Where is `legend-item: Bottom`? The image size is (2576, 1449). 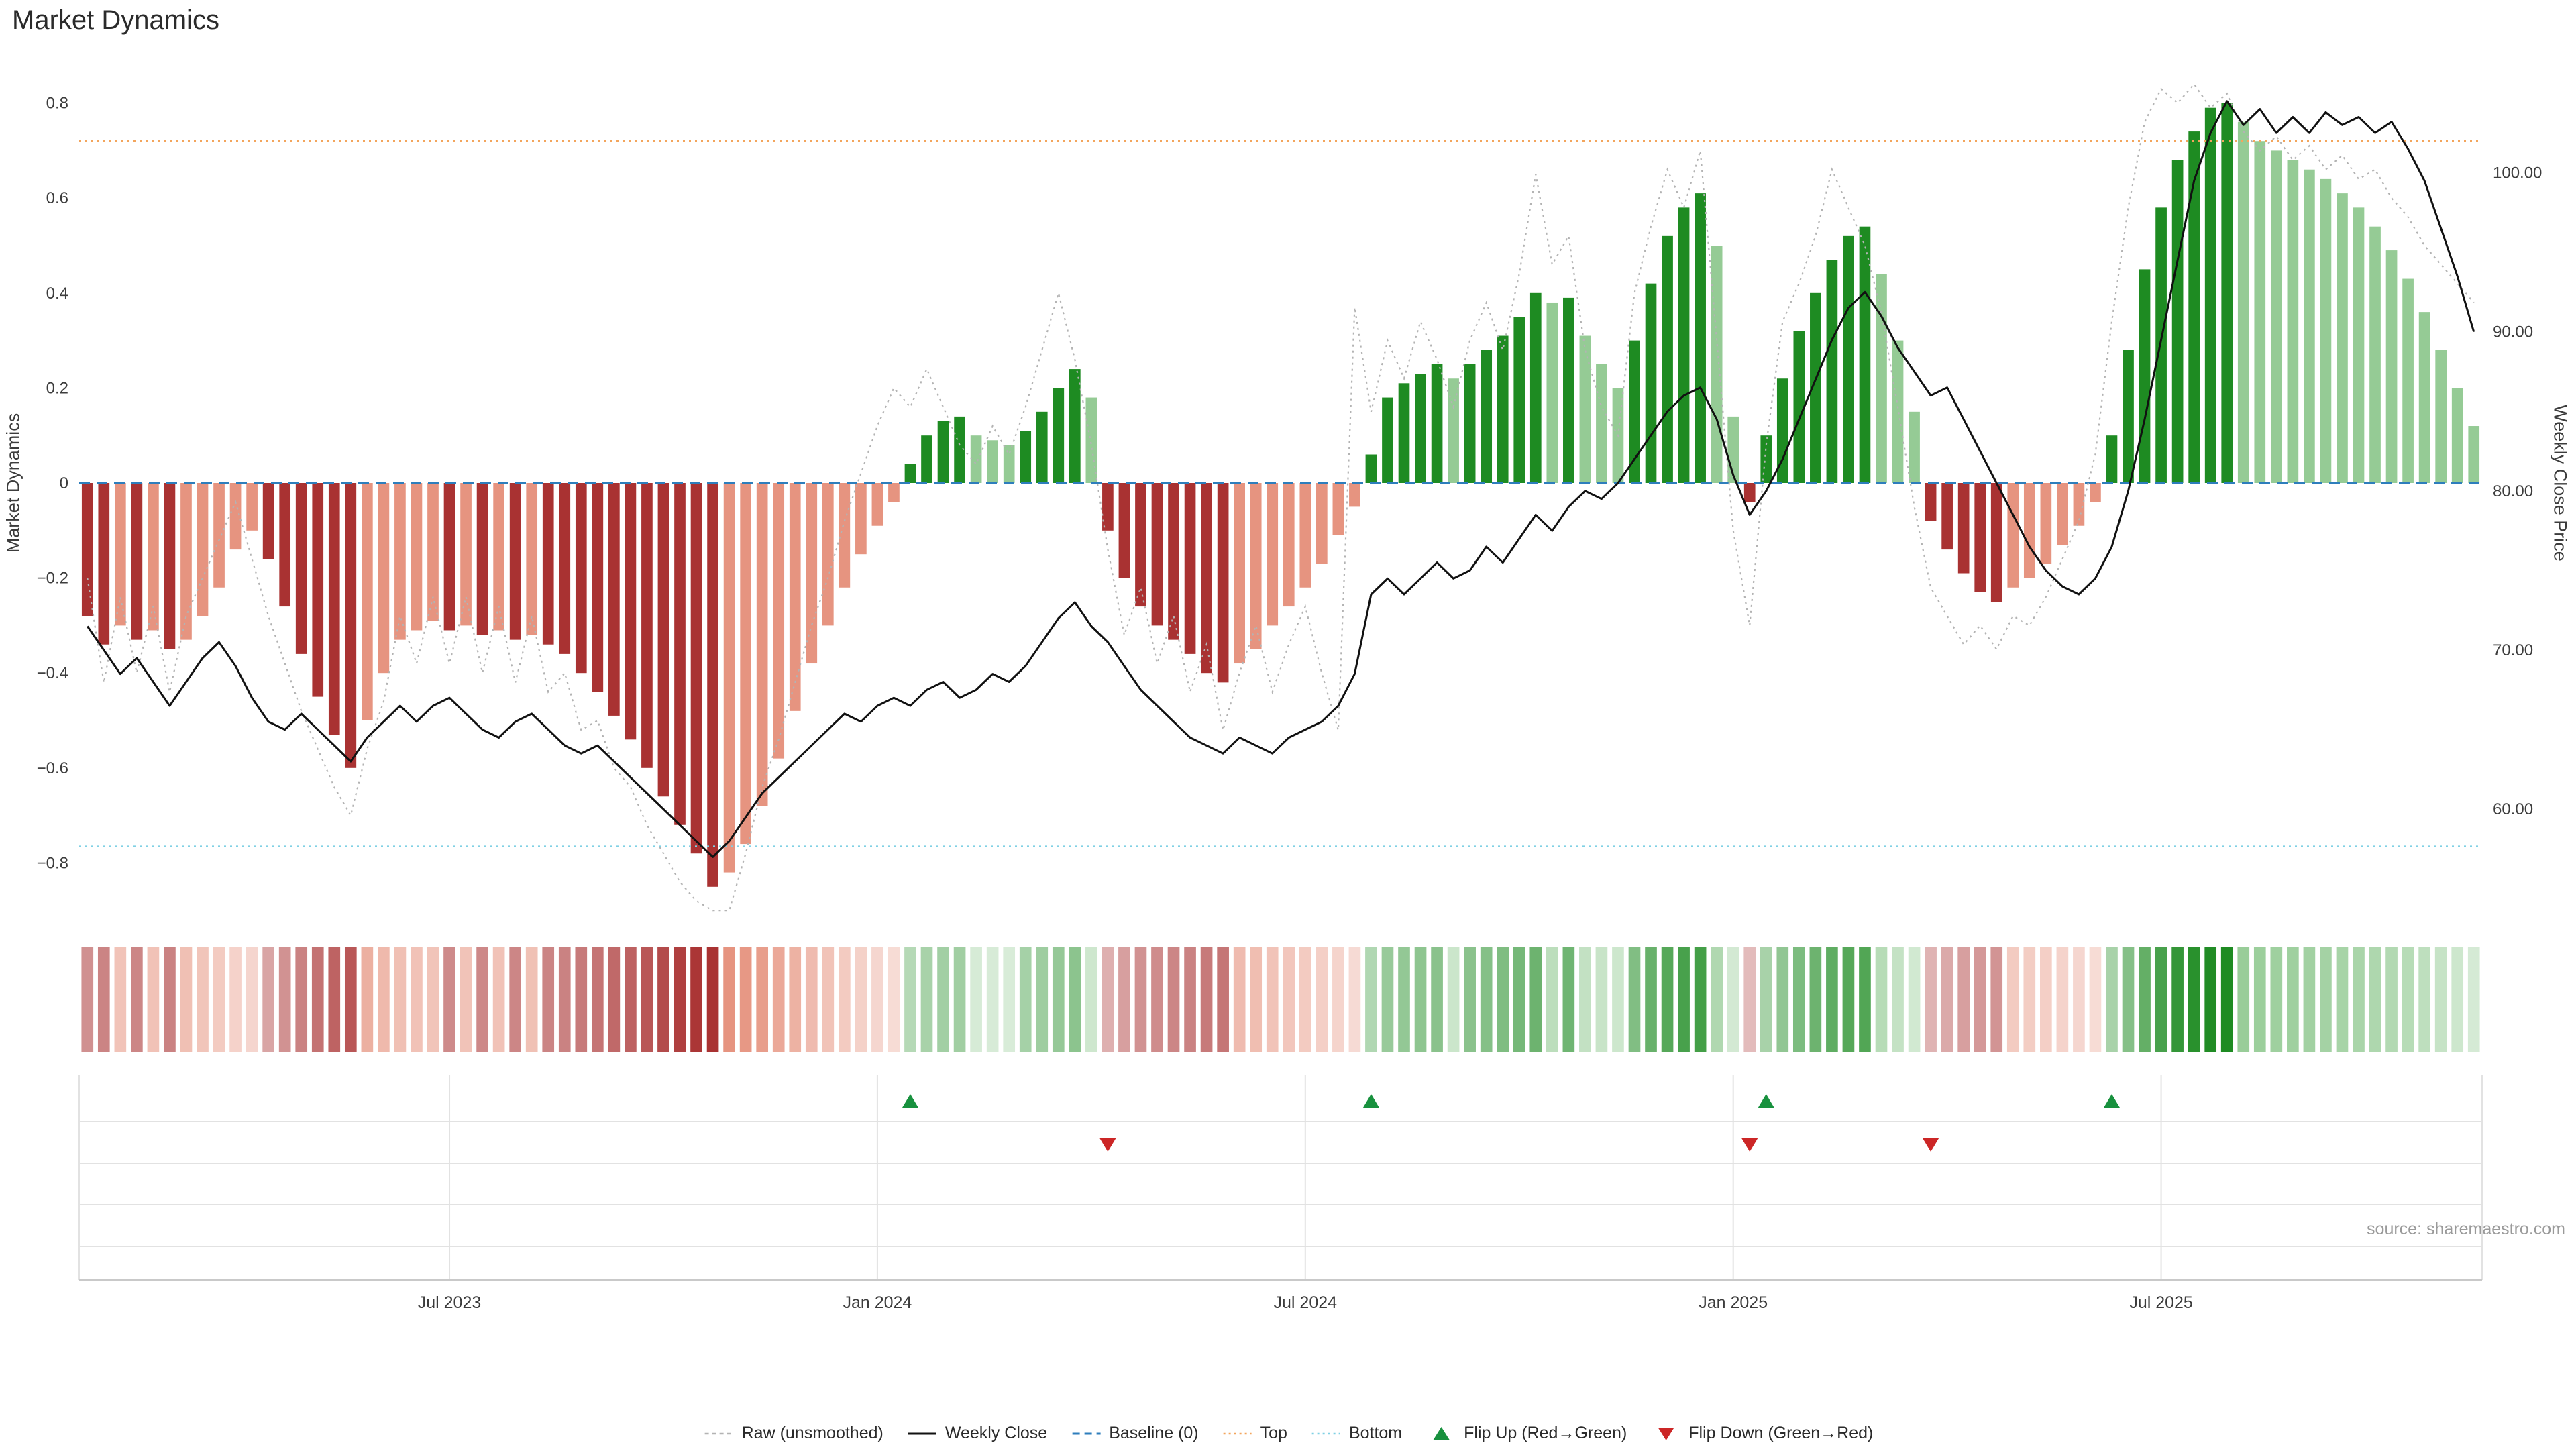
legend-item: Bottom is located at coordinates (1356, 1433).